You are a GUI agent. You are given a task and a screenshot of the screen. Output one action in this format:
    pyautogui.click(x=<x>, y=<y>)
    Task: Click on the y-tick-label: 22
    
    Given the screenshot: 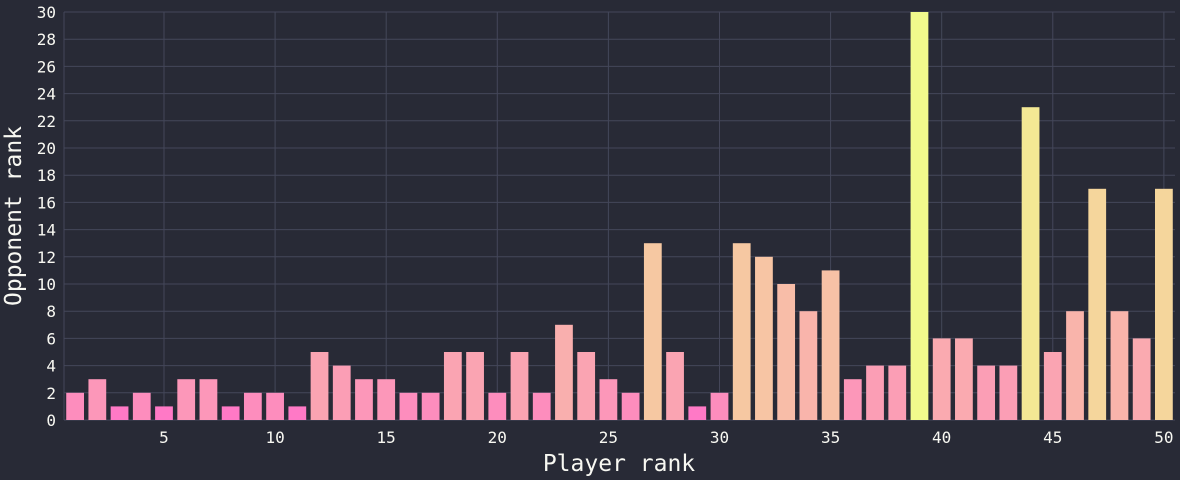 What is the action you would take?
    pyautogui.click(x=46, y=121)
    